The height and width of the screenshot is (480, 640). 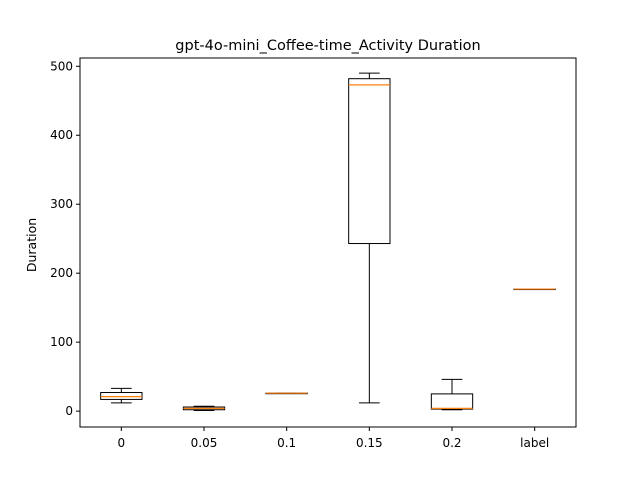 I want to click on x-tick-label: label, so click(x=534, y=443).